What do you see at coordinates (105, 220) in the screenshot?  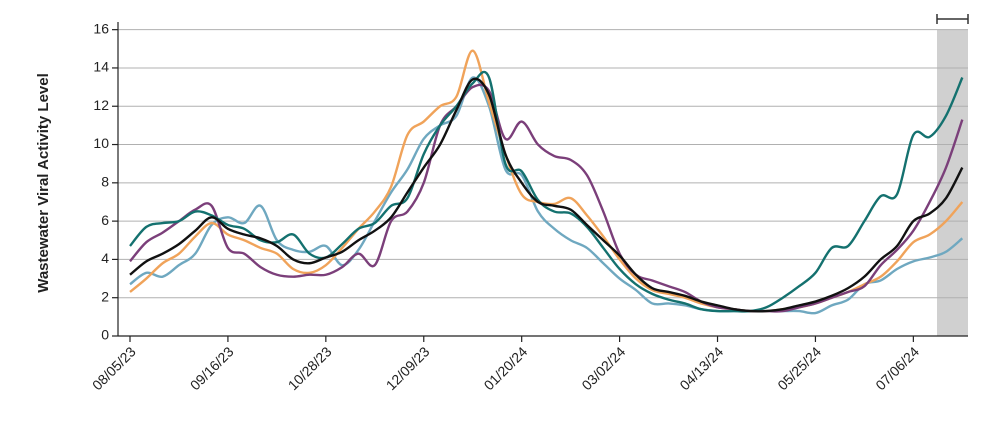 I see `y-tick-label: 6` at bounding box center [105, 220].